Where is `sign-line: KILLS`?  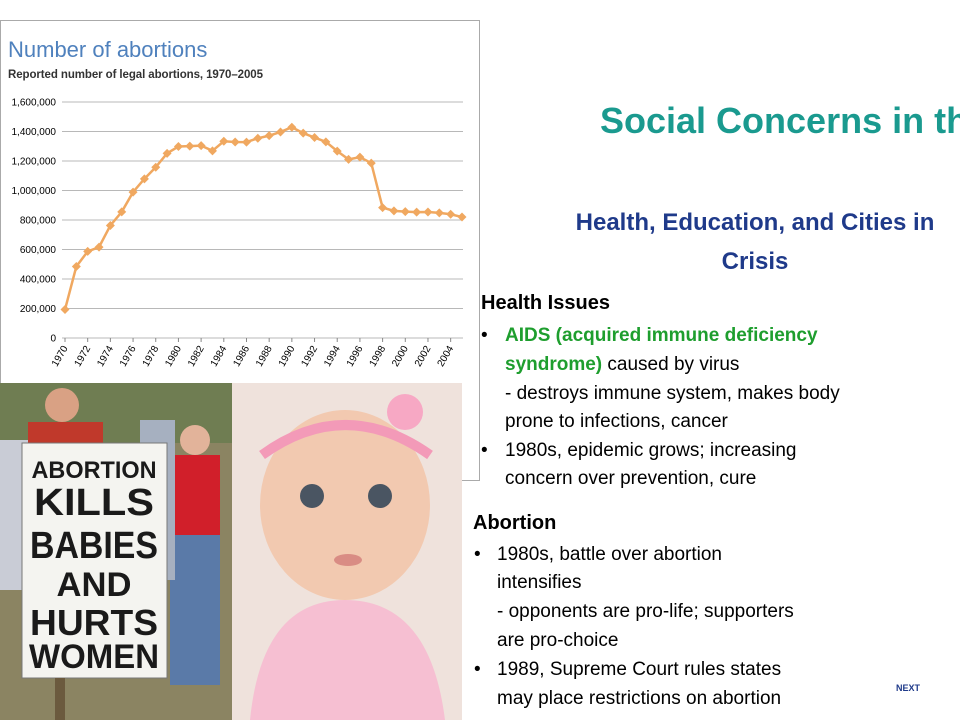
sign-line: KILLS is located at coordinates (94, 503).